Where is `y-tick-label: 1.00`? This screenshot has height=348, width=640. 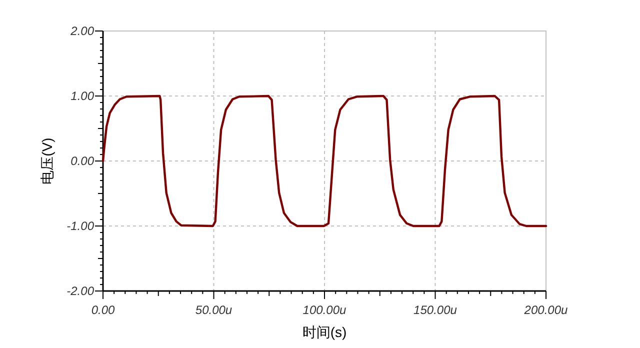 y-tick-label: 1.00 is located at coordinates (82, 96).